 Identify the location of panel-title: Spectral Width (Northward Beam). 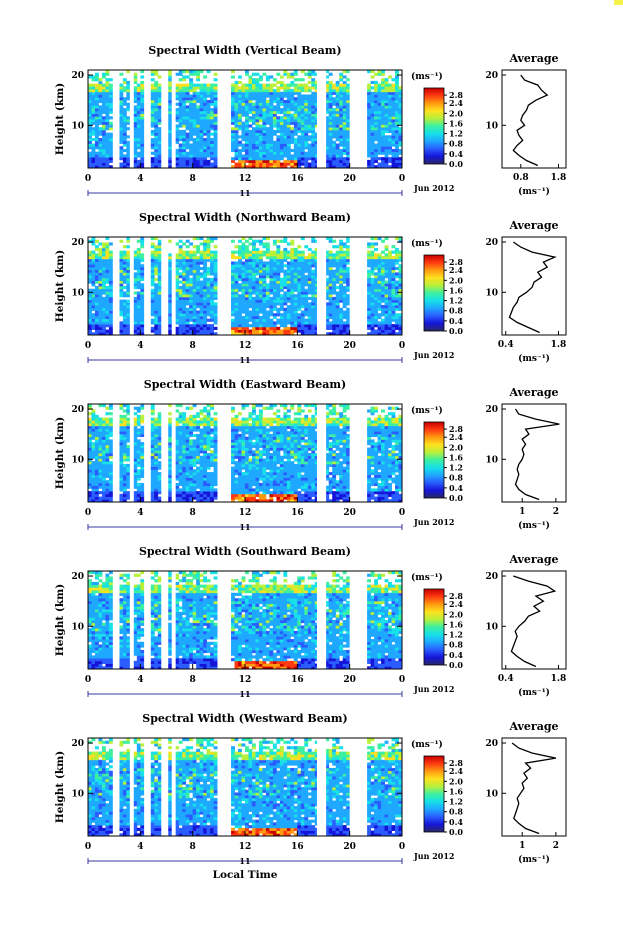
(245, 217).